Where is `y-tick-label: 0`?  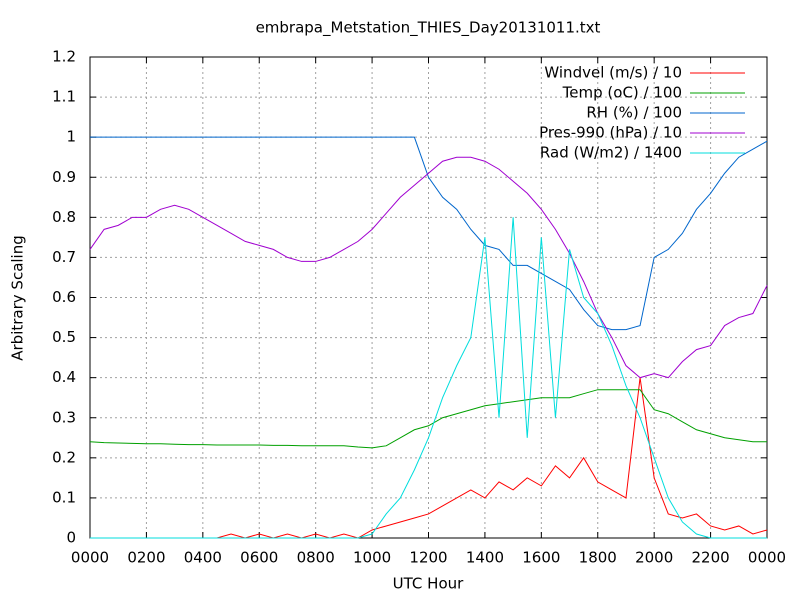
y-tick-label: 0 is located at coordinates (71, 538).